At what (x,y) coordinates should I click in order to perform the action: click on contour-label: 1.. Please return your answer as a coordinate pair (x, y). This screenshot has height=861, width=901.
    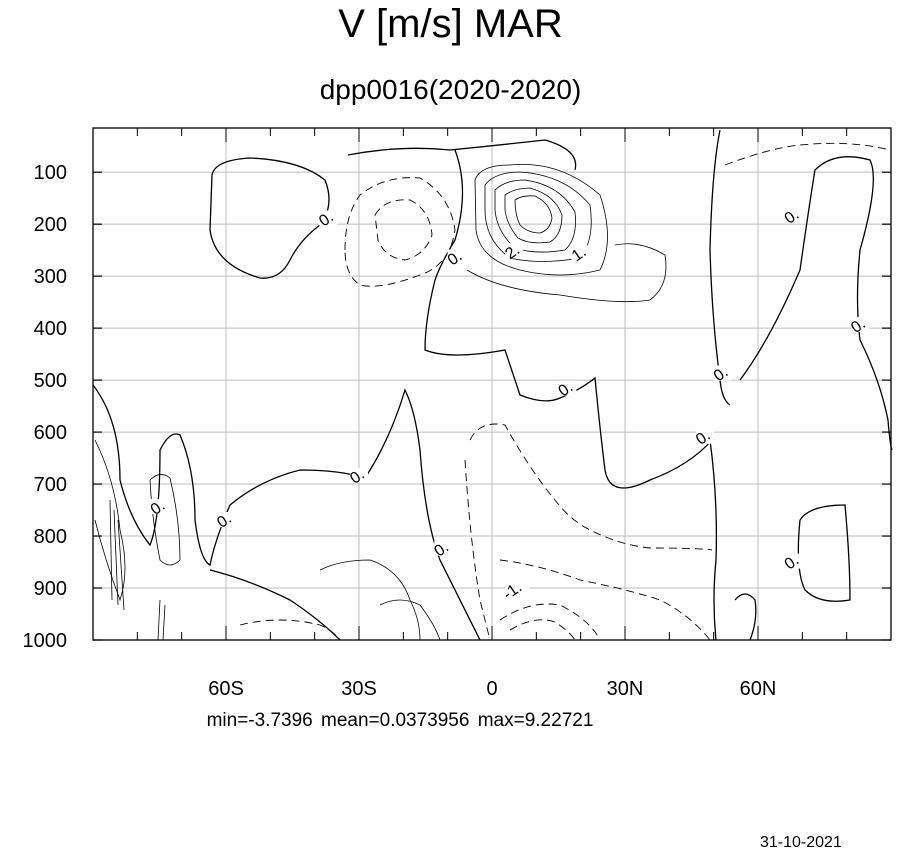
    Looking at the image, I should click on (579, 254).